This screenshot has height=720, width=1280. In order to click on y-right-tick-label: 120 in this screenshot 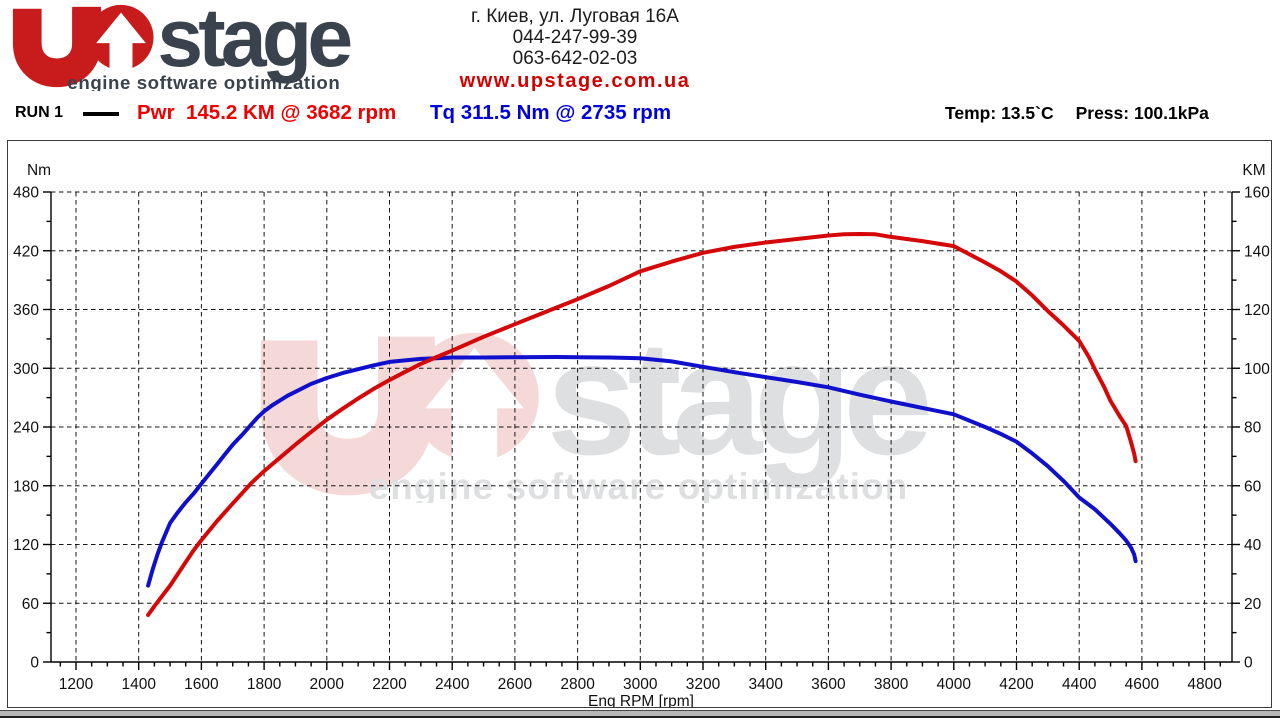, I will do `click(1257, 310)`.